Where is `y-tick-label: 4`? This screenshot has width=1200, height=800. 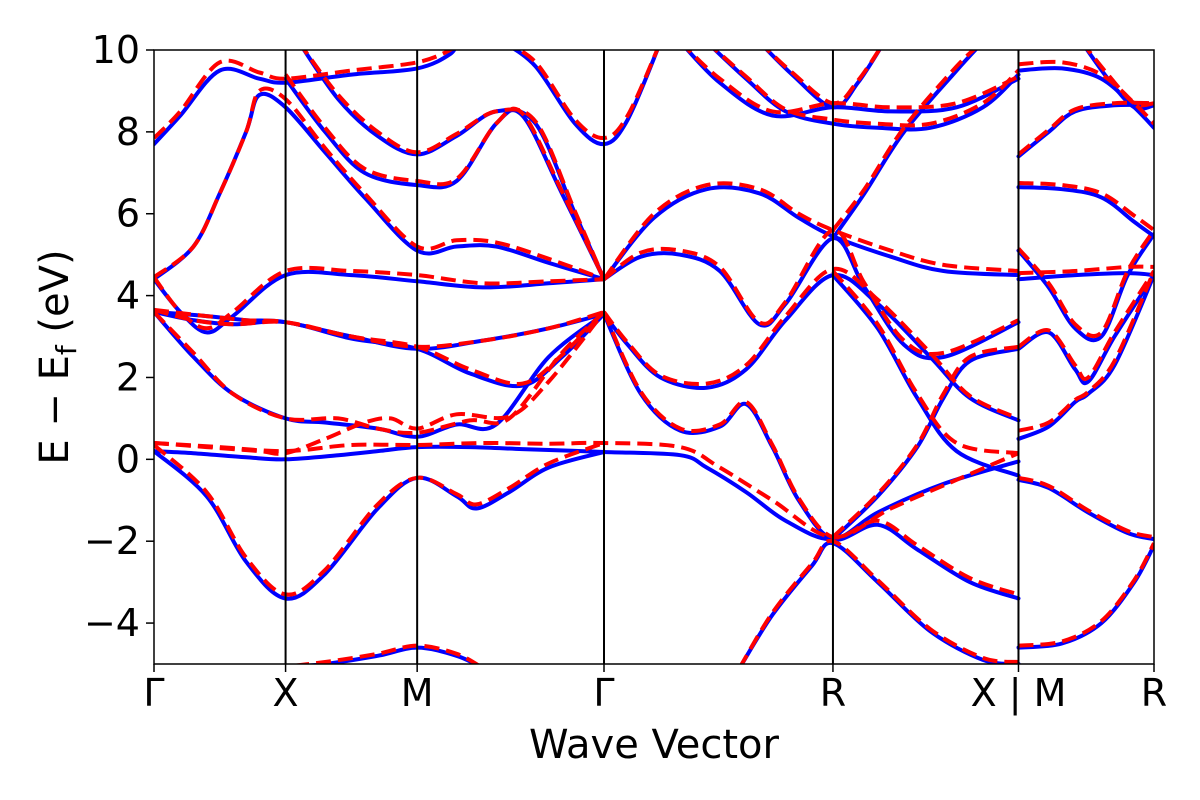 y-tick-label: 4 is located at coordinates (128, 296).